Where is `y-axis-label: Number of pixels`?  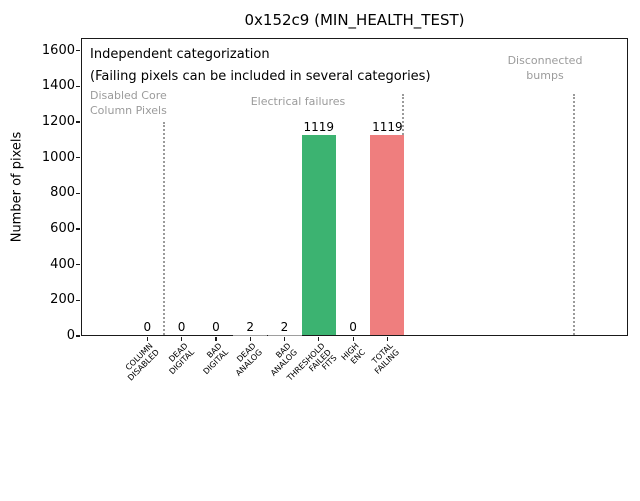
y-axis-label: Number of pixels is located at coordinates (17, 187).